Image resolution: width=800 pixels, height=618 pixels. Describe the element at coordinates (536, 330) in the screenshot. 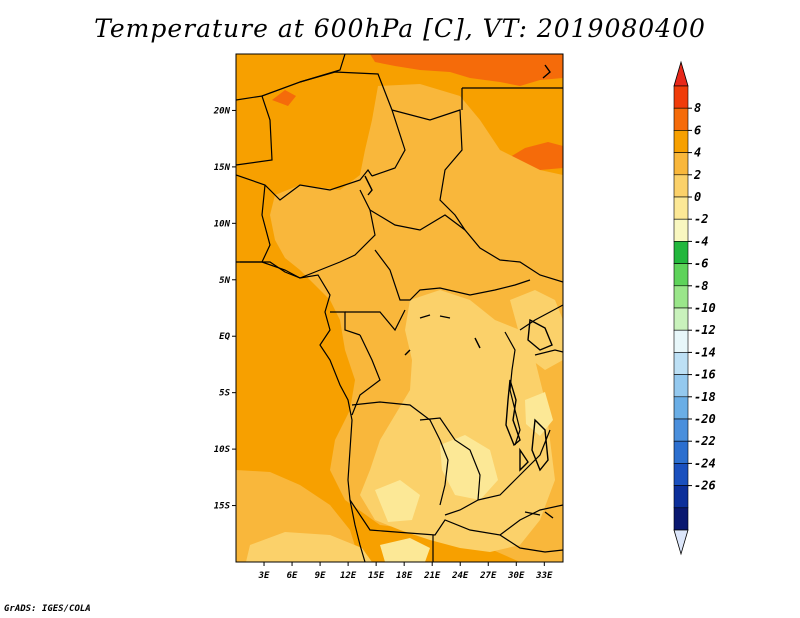

I see `field-cool-lakes` at that location.